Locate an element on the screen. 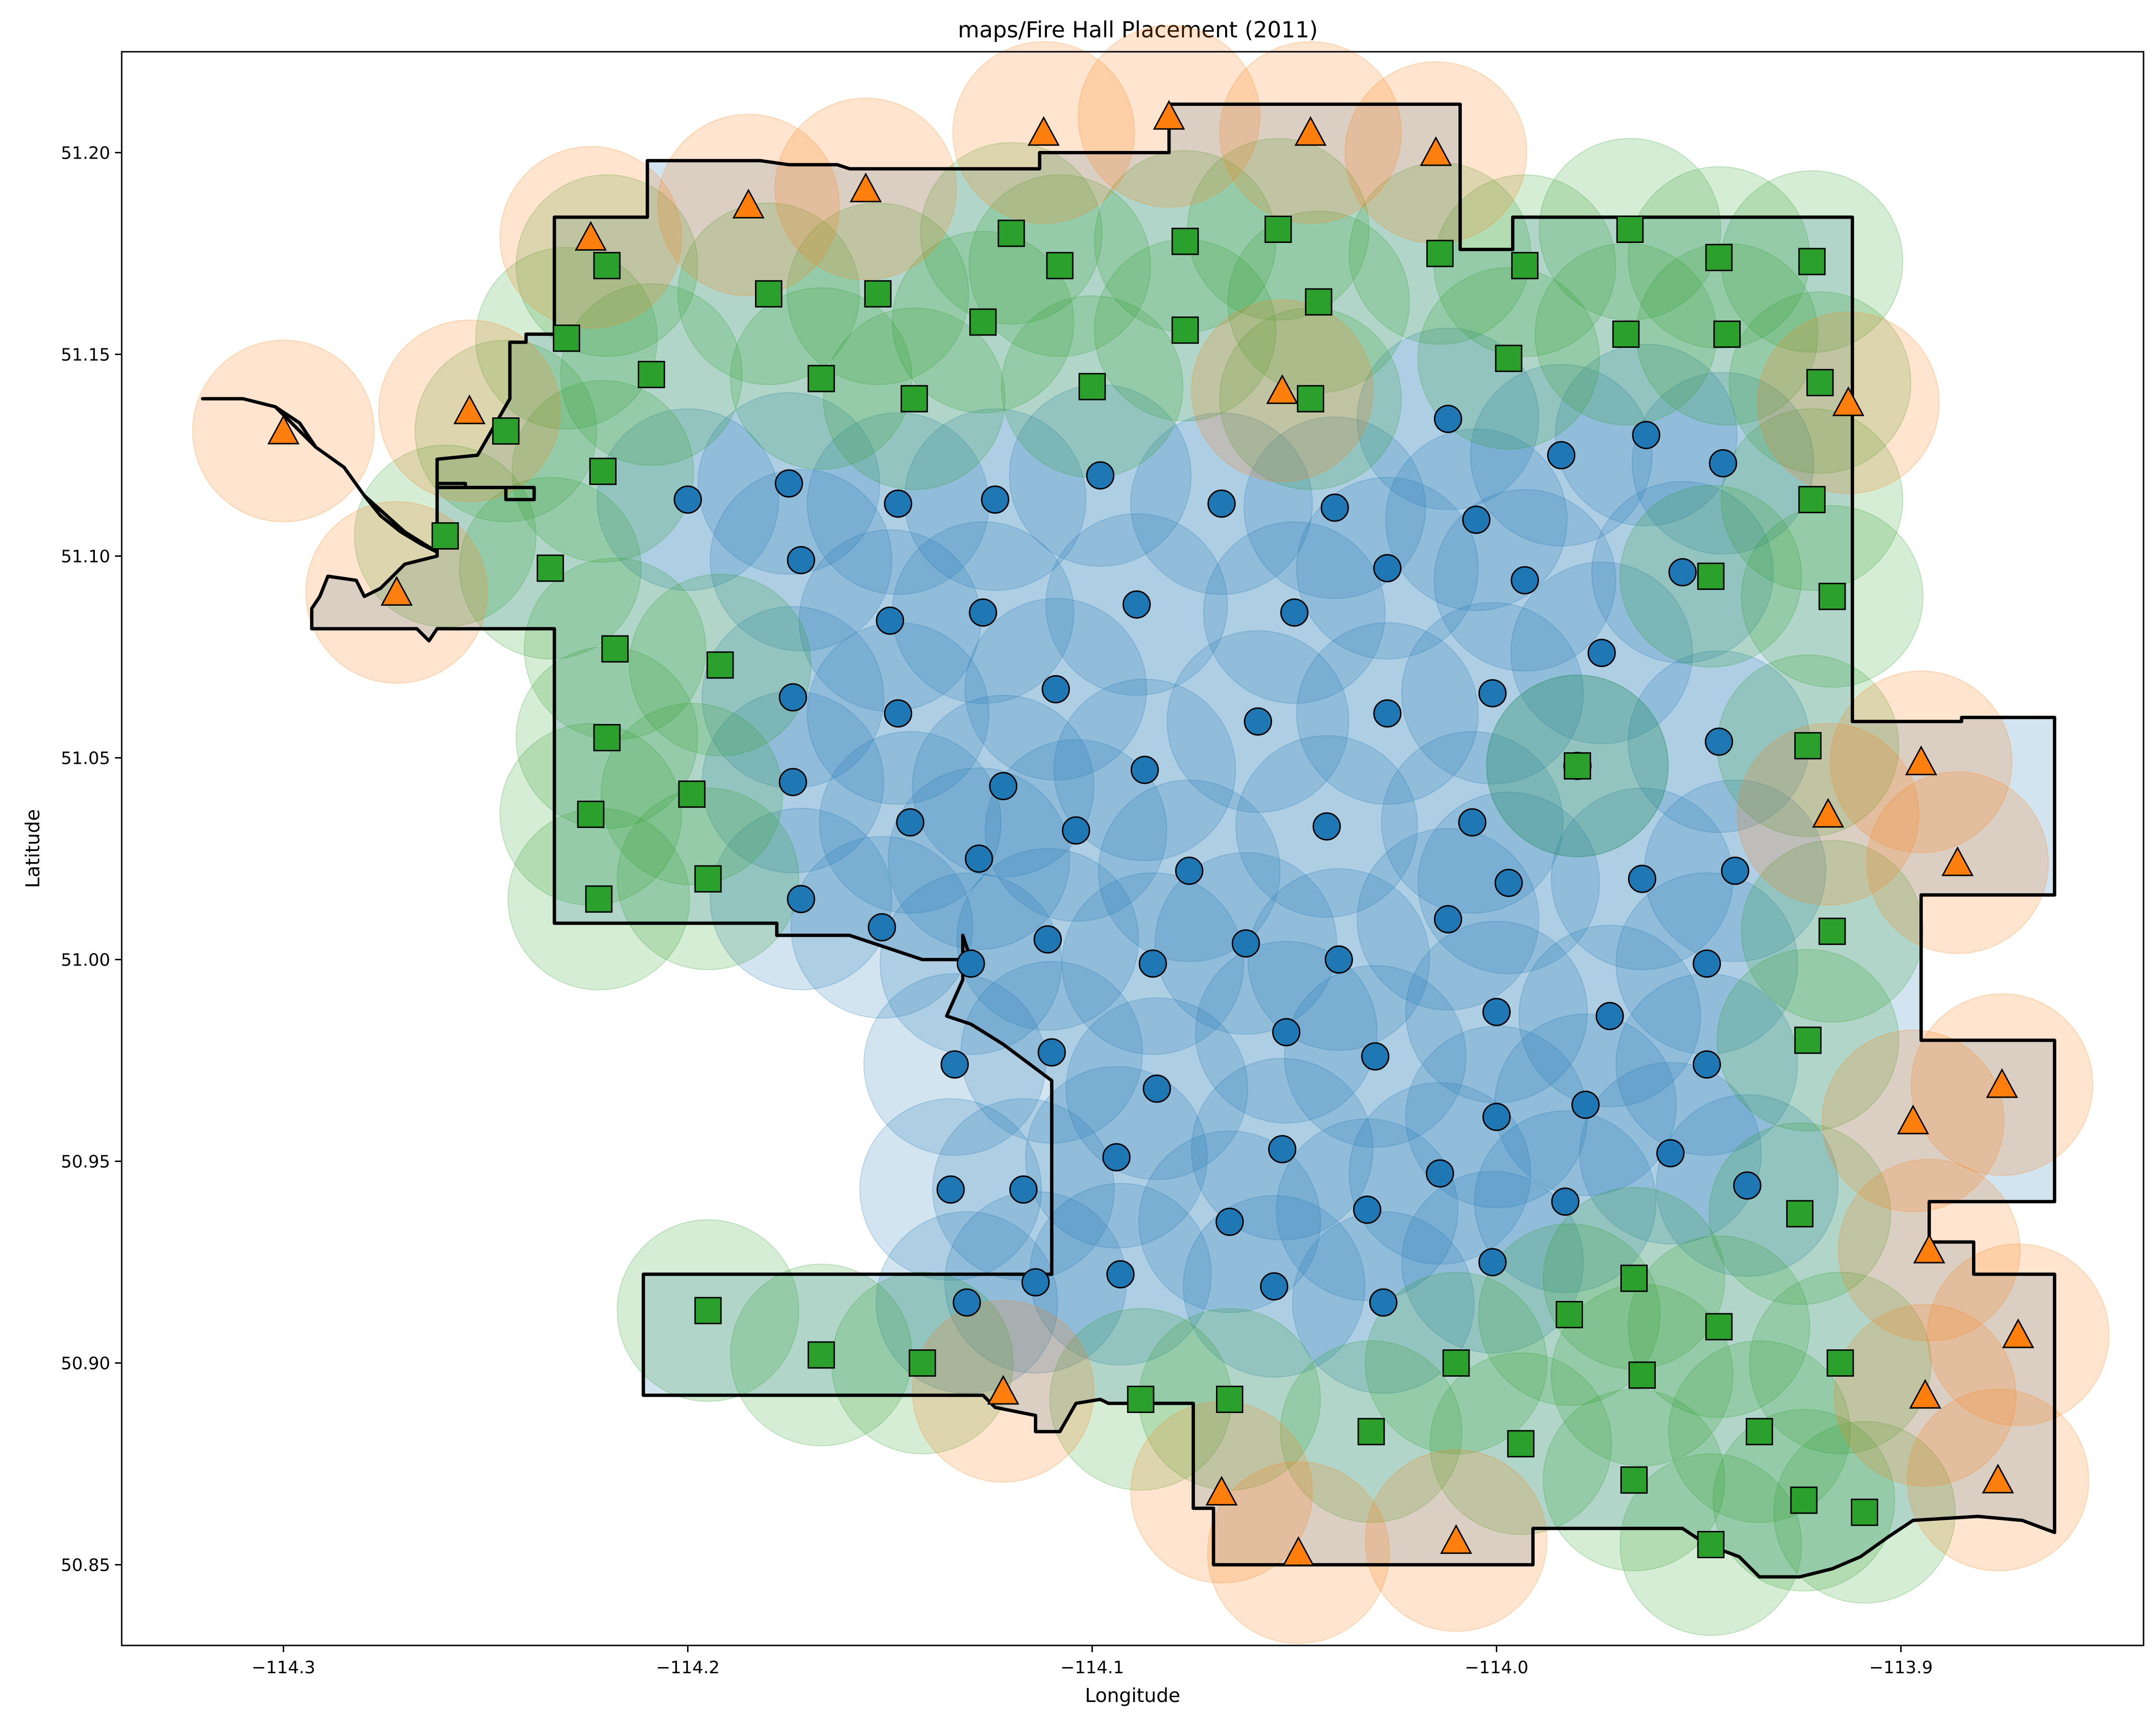  y-tick-label: 51.10 is located at coordinates (85, 557).